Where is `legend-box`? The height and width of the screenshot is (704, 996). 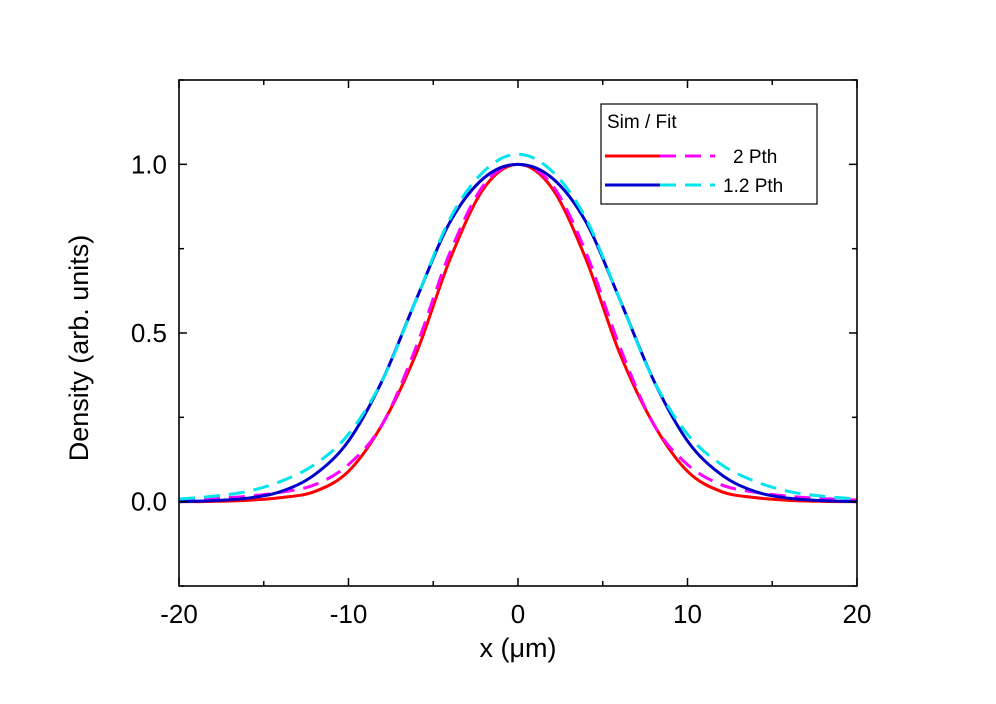
legend-box is located at coordinates (709, 154).